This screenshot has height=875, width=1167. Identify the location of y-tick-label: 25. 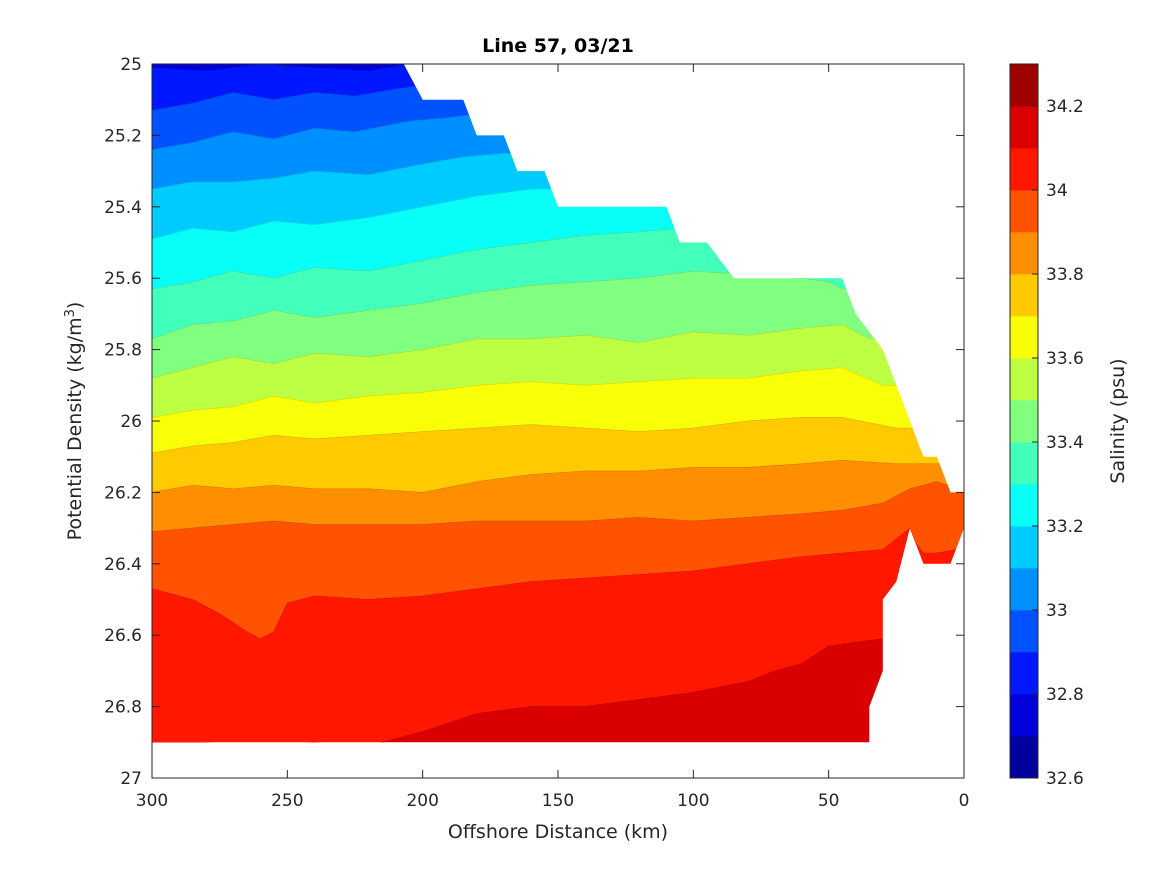
(131, 65).